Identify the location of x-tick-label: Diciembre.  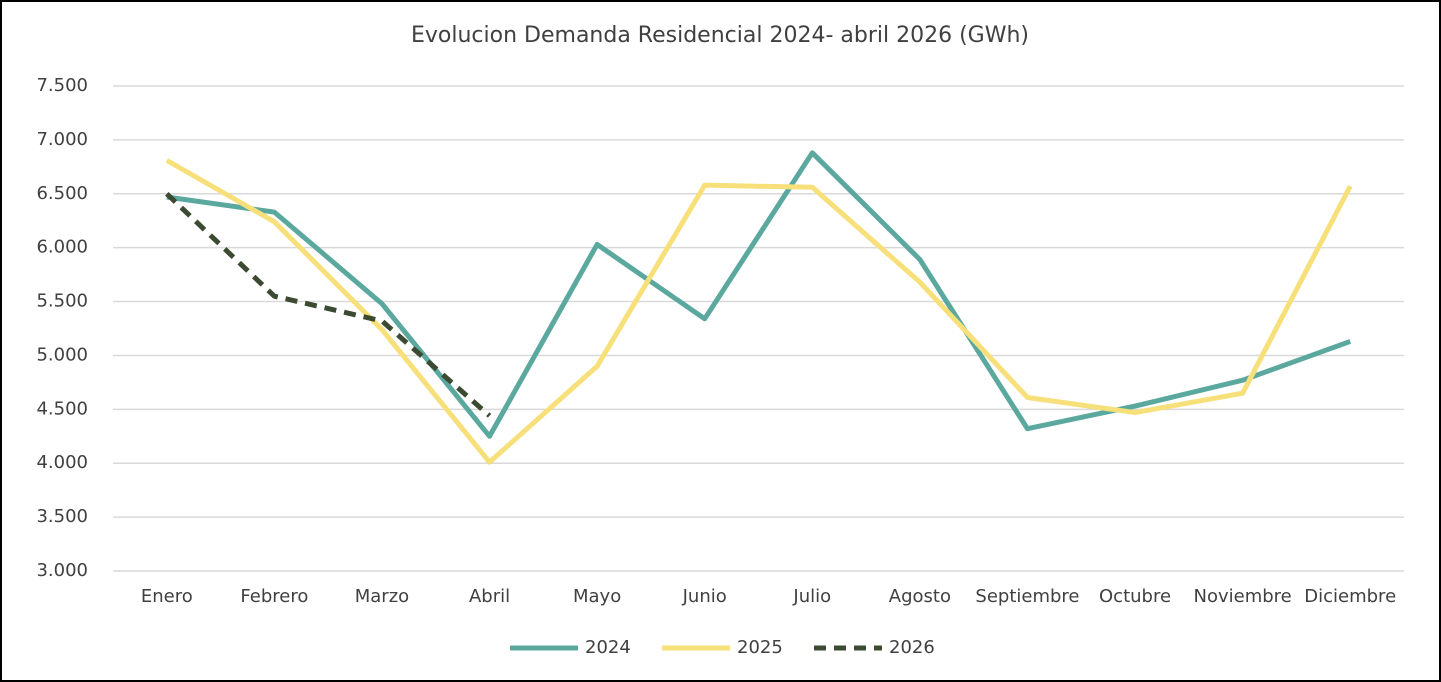
(1350, 596).